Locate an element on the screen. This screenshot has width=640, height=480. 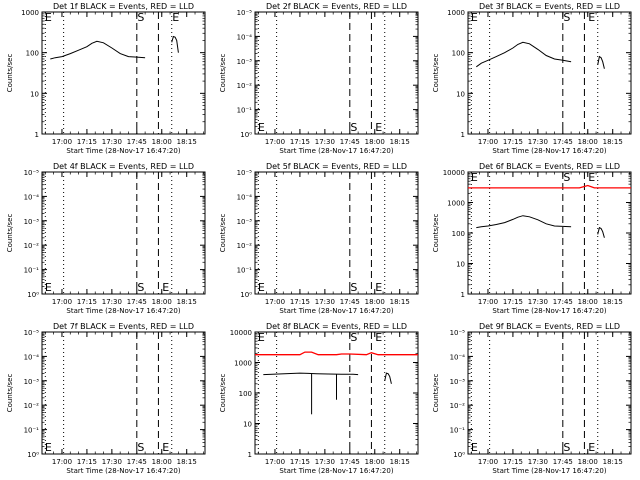
panel-title: Det 2f BLACK = Events, RED = LLD is located at coordinates (336, 6).